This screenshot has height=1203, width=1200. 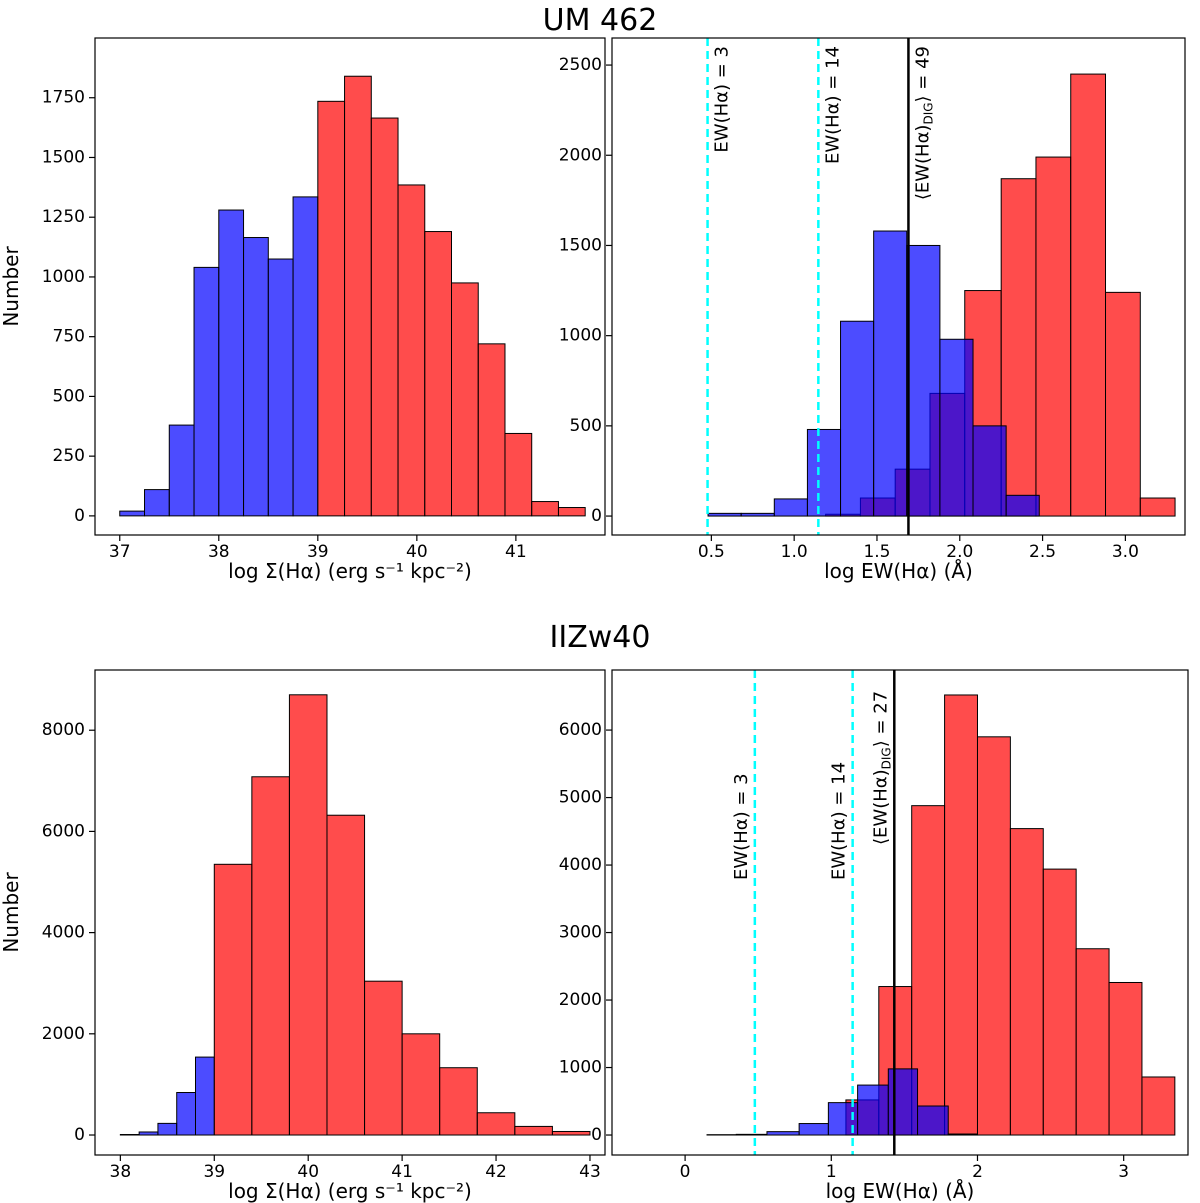 I want to click on reference-label: EW(Hα) = 14, so click(x=839, y=821).